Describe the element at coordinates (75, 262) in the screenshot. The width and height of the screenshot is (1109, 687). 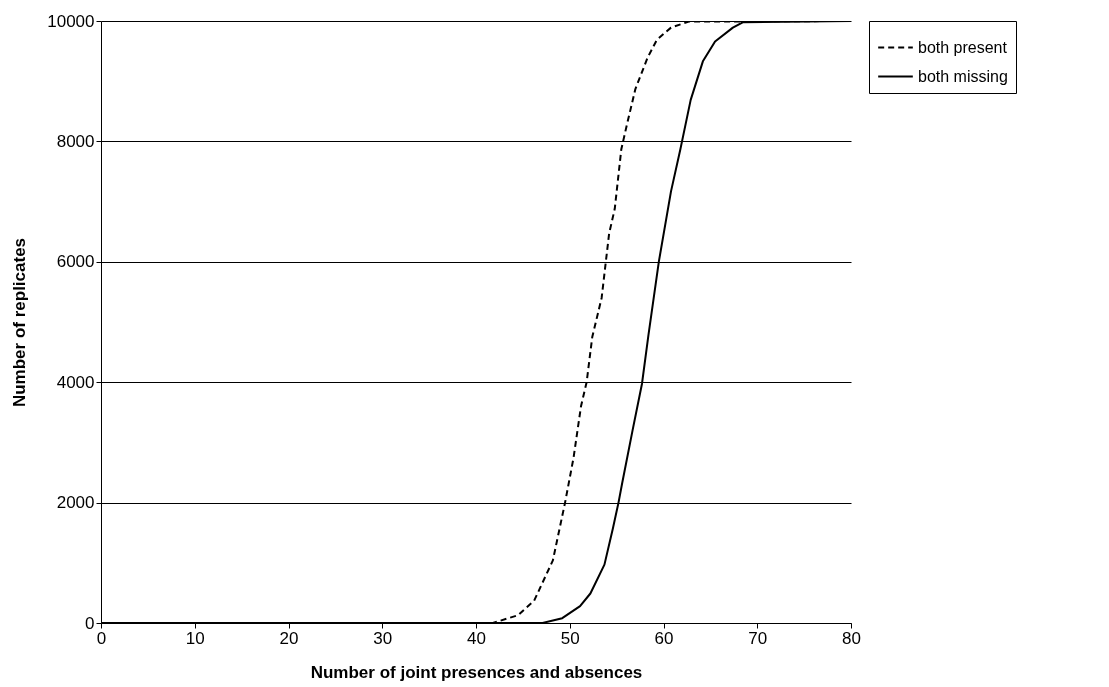
I see `y-tick-label: 6000` at that location.